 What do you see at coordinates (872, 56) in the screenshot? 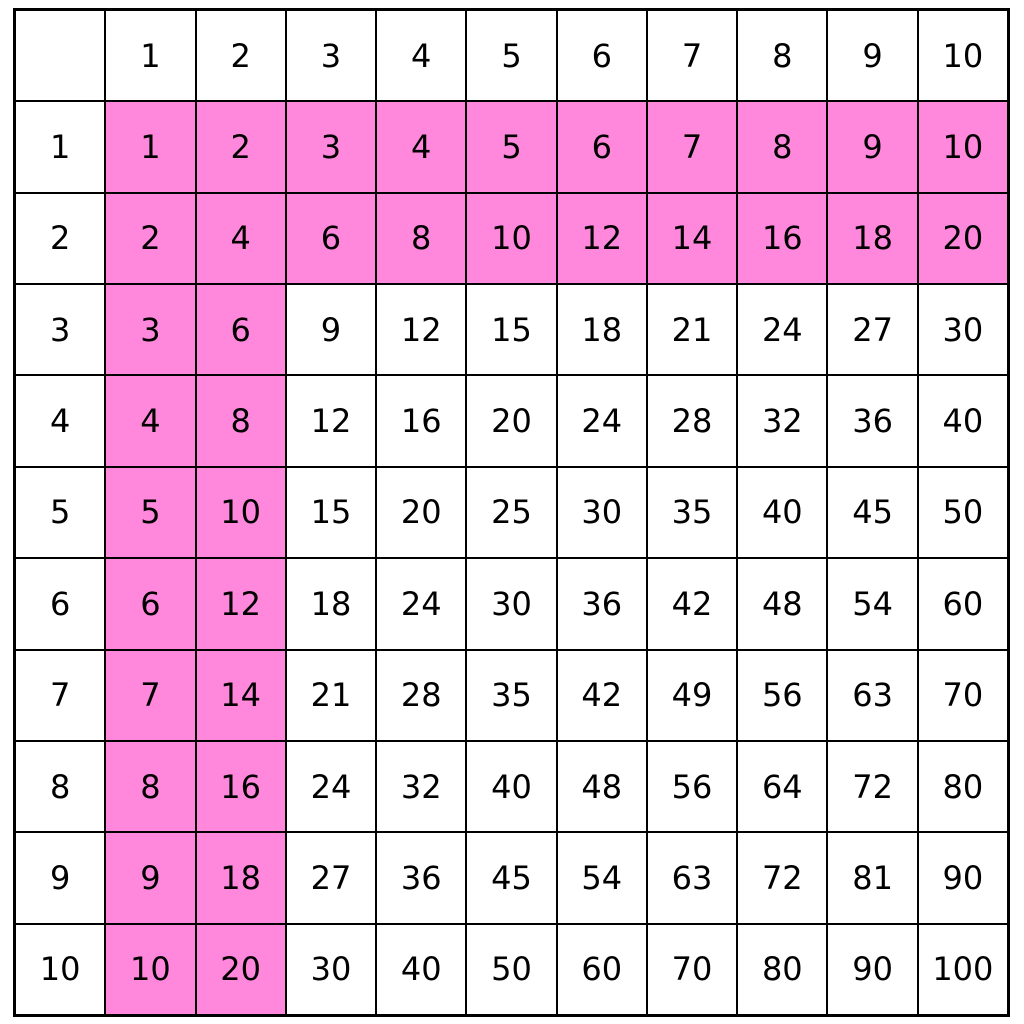
I see `column-header: 9` at bounding box center [872, 56].